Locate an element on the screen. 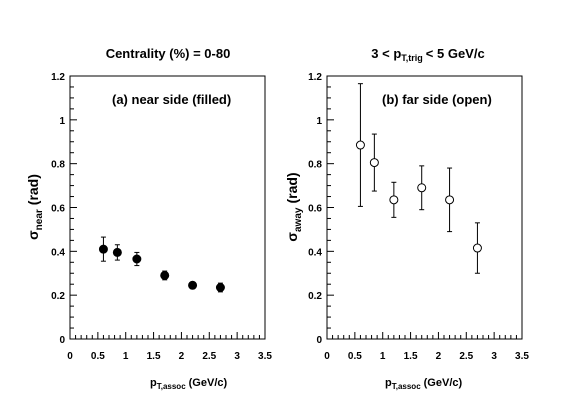 The width and height of the screenshot is (567, 416). panel-a-xlabel-unit: (GeV/c) is located at coordinates (208, 383).